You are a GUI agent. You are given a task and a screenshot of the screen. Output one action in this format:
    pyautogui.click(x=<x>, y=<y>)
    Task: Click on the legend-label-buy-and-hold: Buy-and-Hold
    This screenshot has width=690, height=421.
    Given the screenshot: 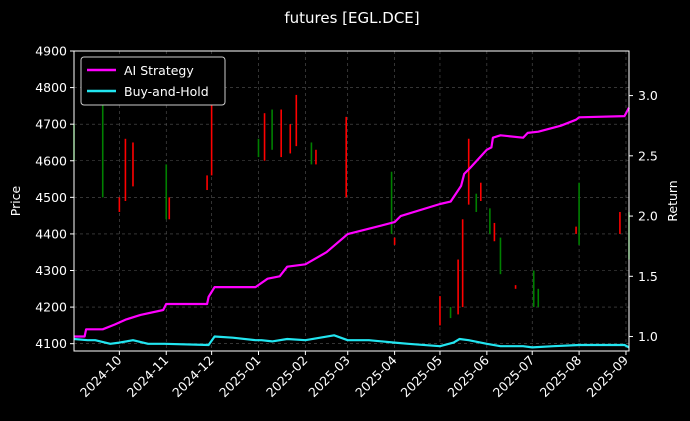 What is the action you would take?
    pyautogui.click(x=166, y=91)
    